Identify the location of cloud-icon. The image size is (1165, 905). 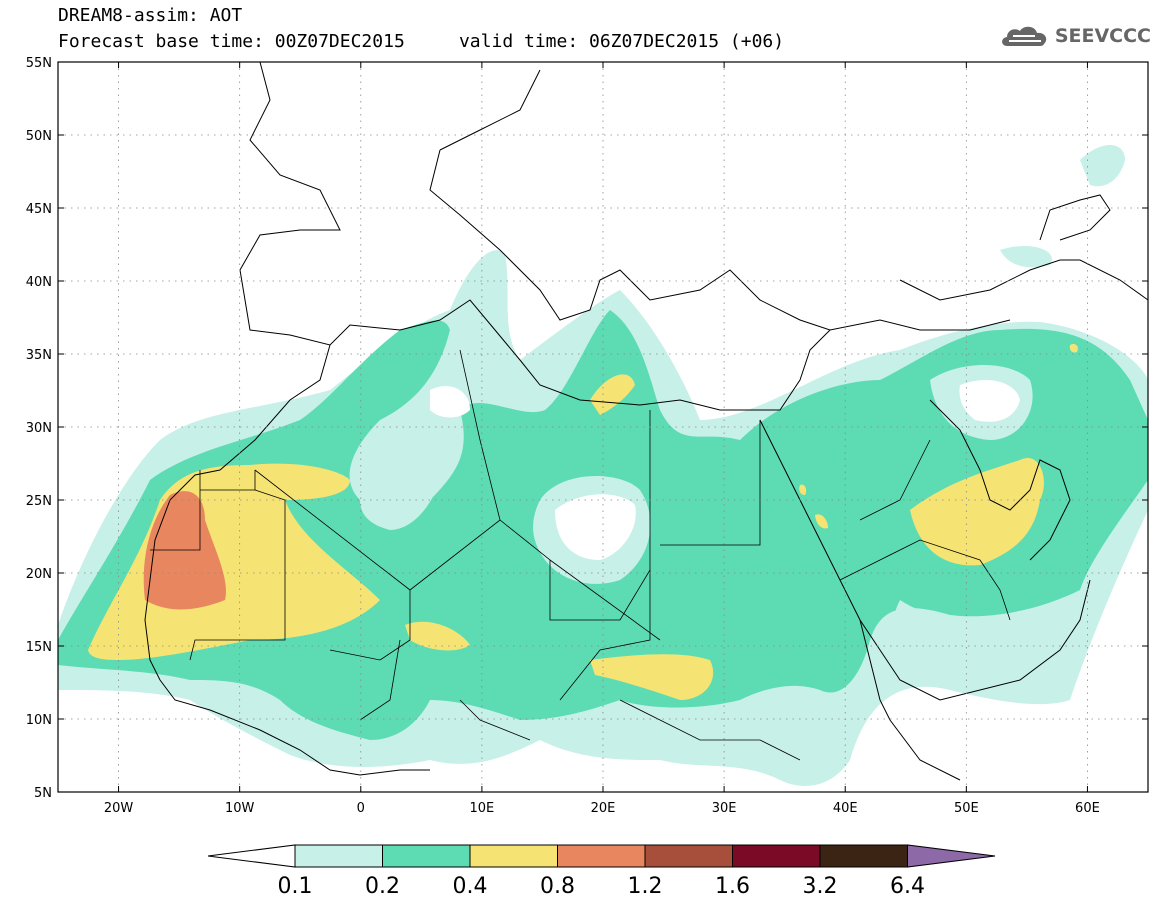
(1024, 36).